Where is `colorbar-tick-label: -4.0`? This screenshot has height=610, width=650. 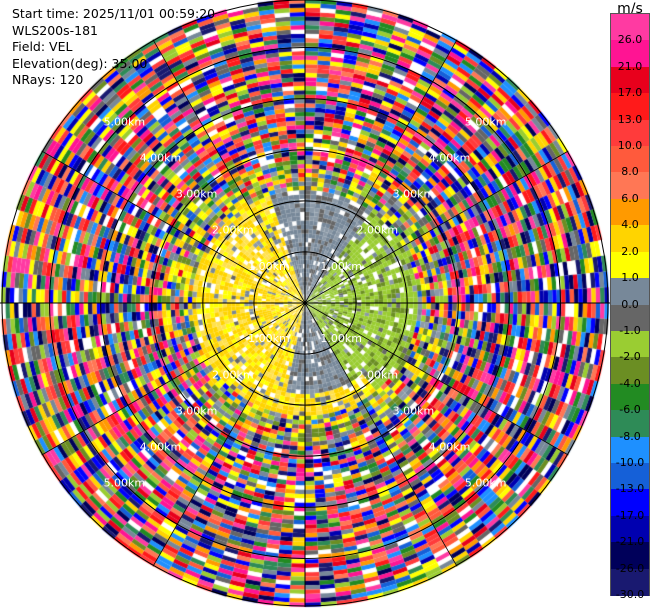
colorbar-tick-label: -4.0 is located at coordinates (630, 383).